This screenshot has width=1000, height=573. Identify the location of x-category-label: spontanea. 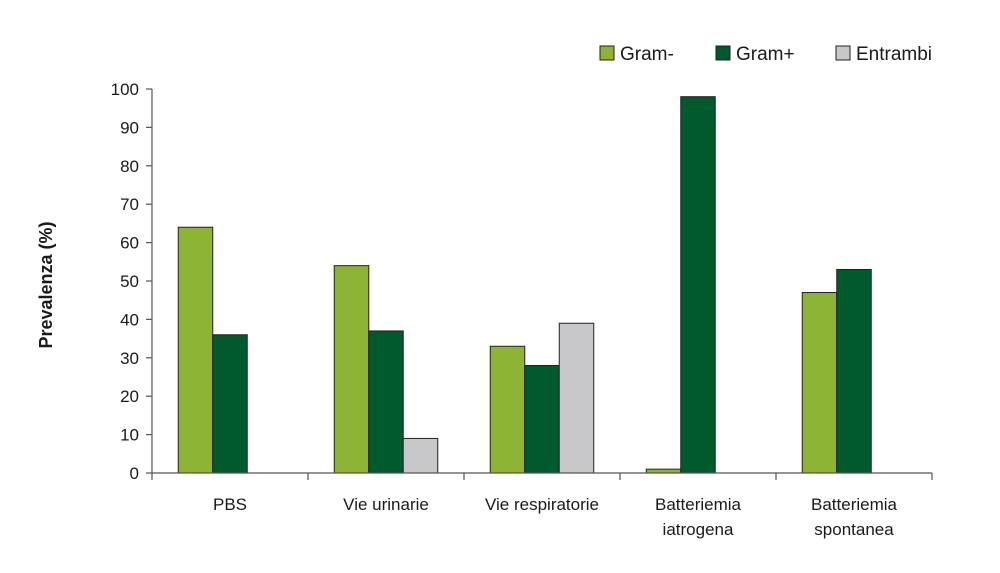
(854, 529).